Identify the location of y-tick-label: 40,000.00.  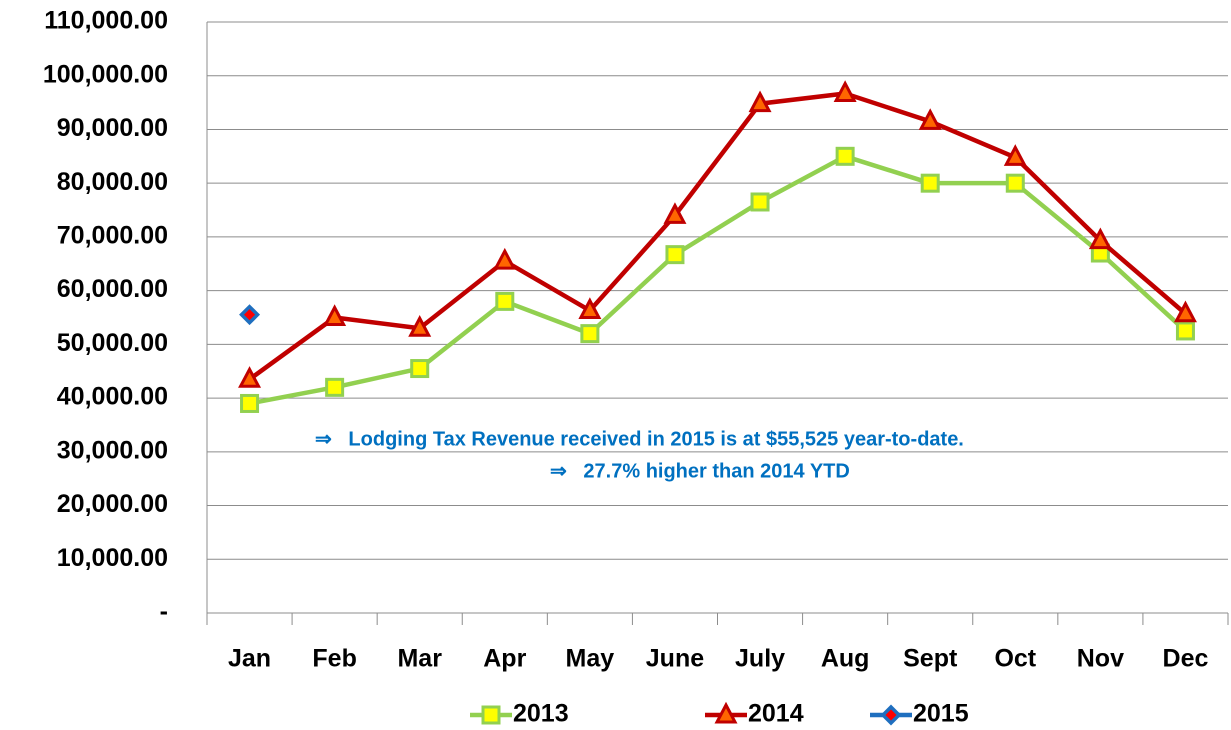
(112, 397).